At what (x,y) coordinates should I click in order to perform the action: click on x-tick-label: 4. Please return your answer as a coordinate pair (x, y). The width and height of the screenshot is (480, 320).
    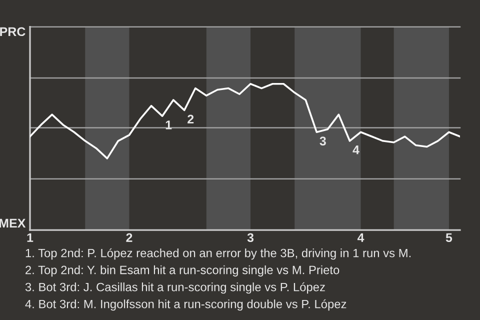
    Looking at the image, I should click on (360, 237).